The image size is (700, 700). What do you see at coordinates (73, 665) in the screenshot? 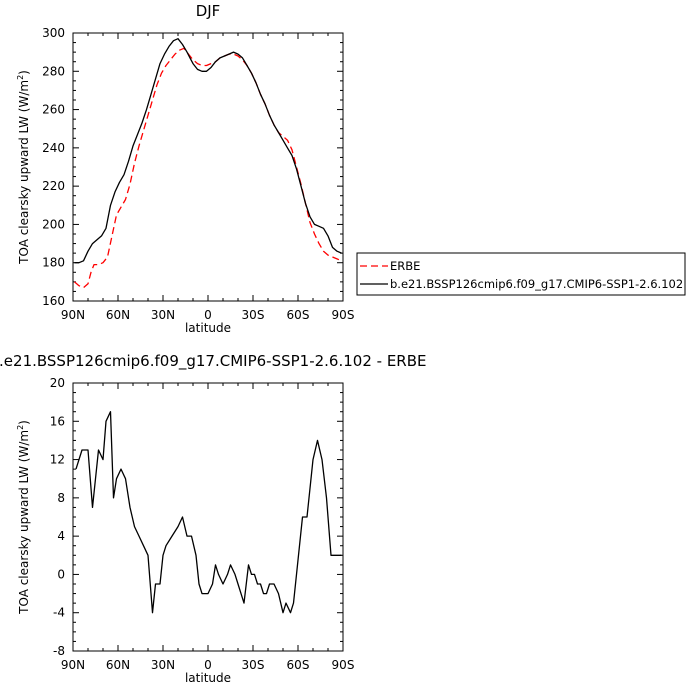
I see `bottom-x-tick-label: 90N` at bounding box center [73, 665].